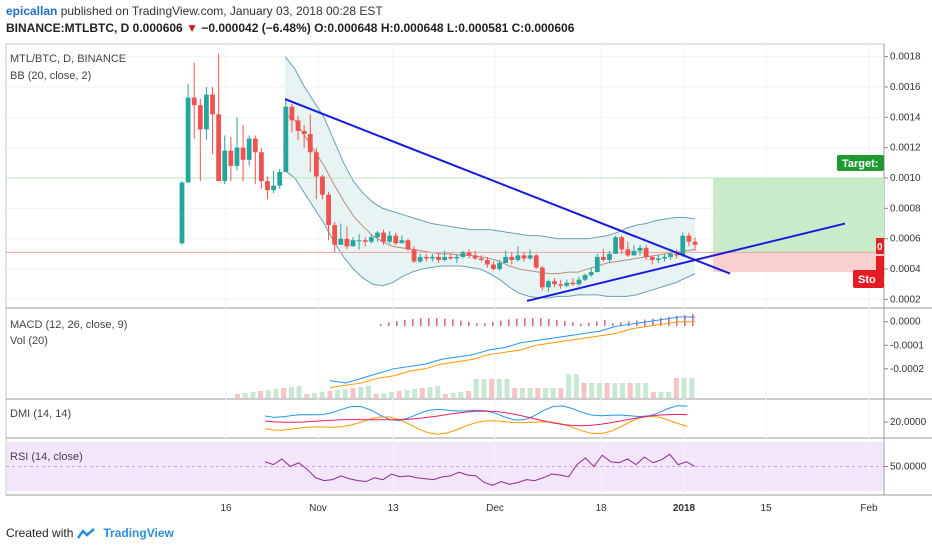 The height and width of the screenshot is (550, 932). I want to click on y-tick-label: -0.0001, so click(907, 345).